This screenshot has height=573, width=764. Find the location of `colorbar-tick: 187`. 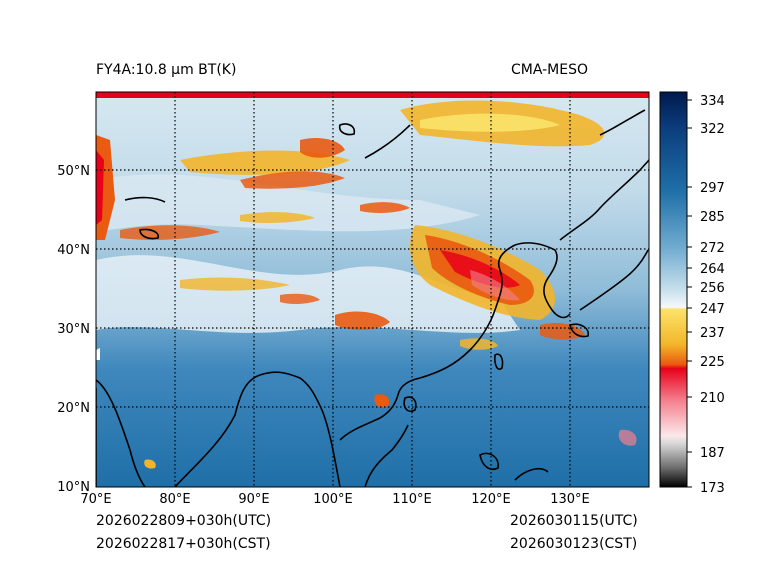

colorbar-tick: 187 is located at coordinates (712, 453).